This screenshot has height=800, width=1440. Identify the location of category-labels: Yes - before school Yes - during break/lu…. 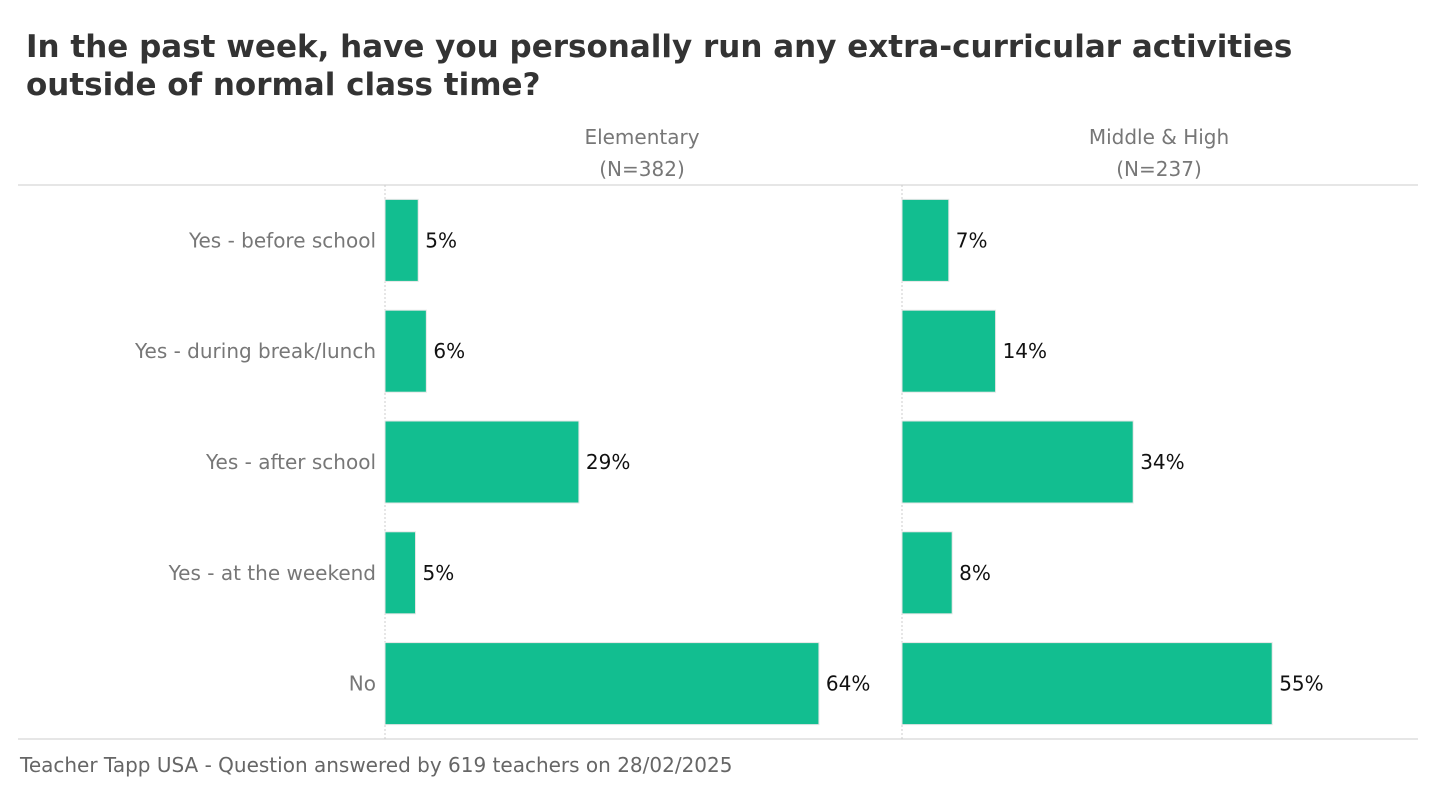
(255, 461).